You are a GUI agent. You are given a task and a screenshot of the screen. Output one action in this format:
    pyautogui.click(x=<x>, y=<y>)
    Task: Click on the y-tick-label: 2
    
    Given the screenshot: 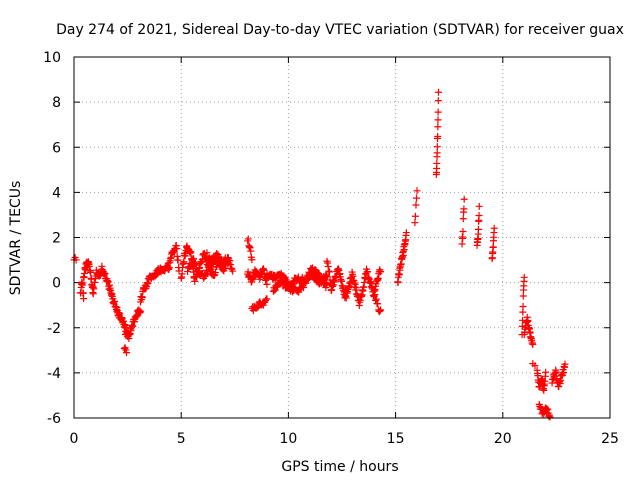 What is the action you would take?
    pyautogui.click(x=56, y=239)
    